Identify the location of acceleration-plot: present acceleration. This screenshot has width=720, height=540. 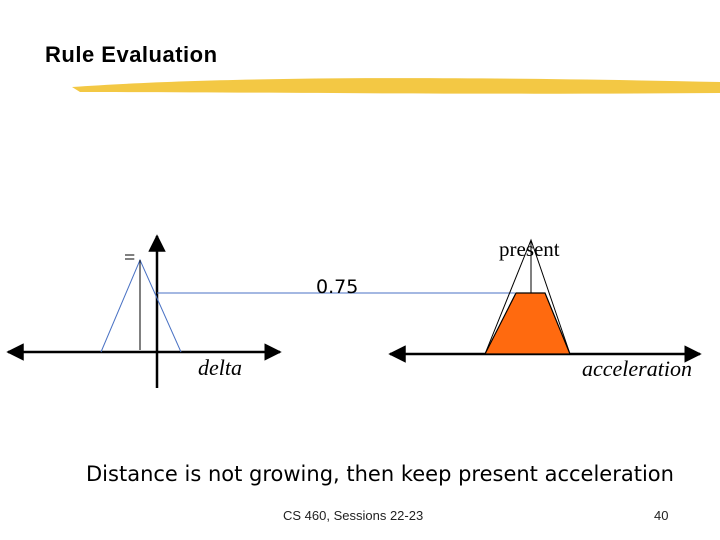
(545, 309).